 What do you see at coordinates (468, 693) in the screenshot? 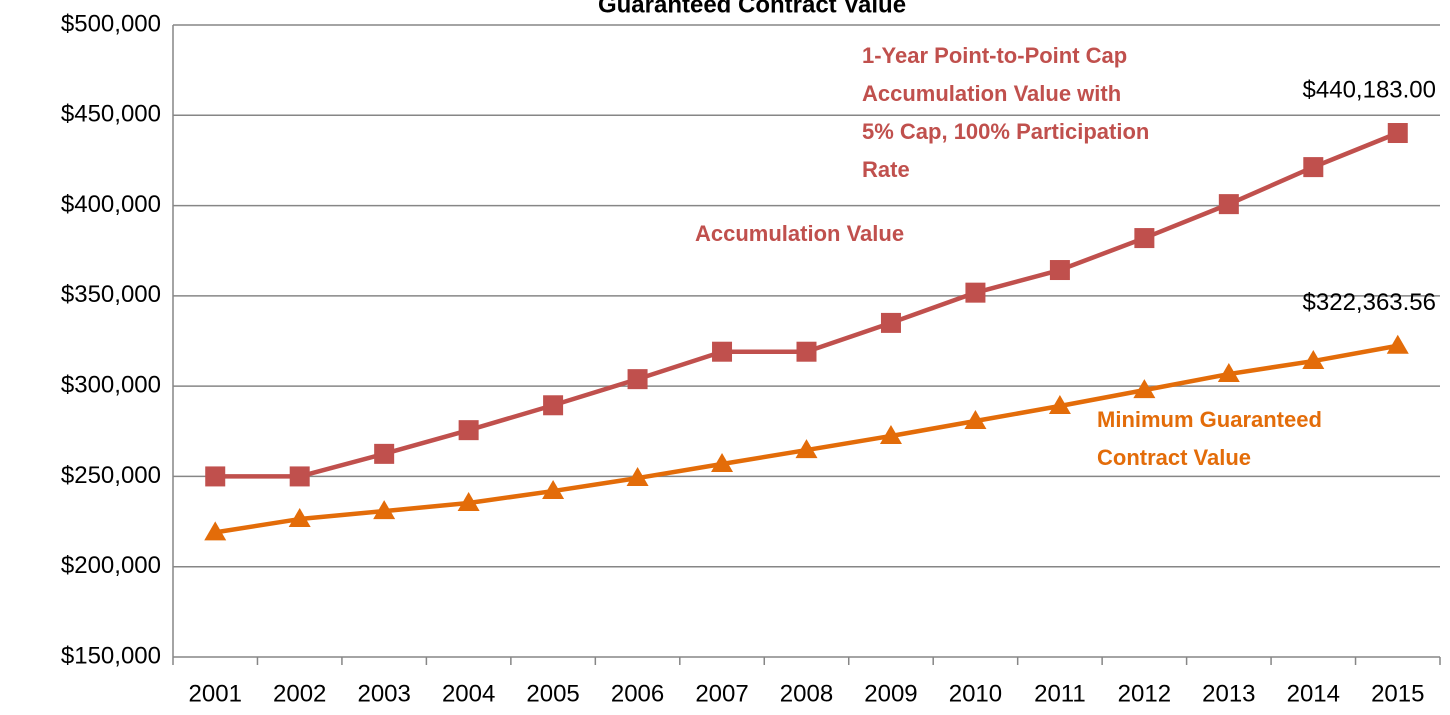
I see `x-tick-label: 2004` at bounding box center [468, 693].